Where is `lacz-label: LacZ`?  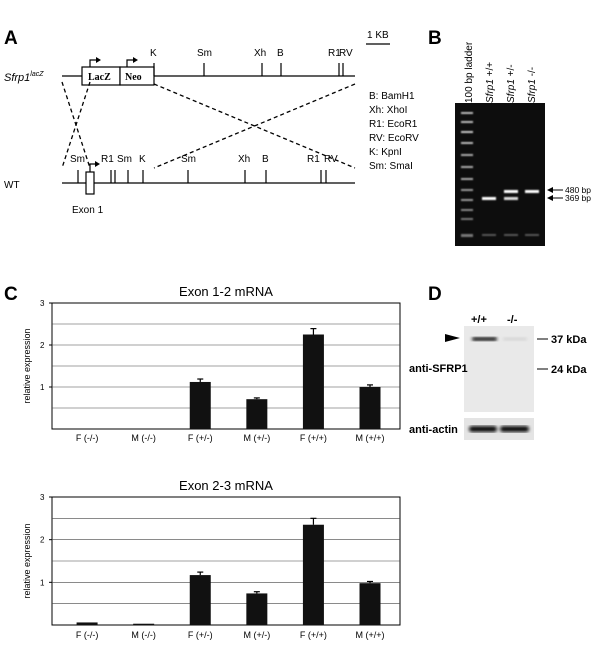
lacz-label: LacZ is located at coordinates (99, 77).